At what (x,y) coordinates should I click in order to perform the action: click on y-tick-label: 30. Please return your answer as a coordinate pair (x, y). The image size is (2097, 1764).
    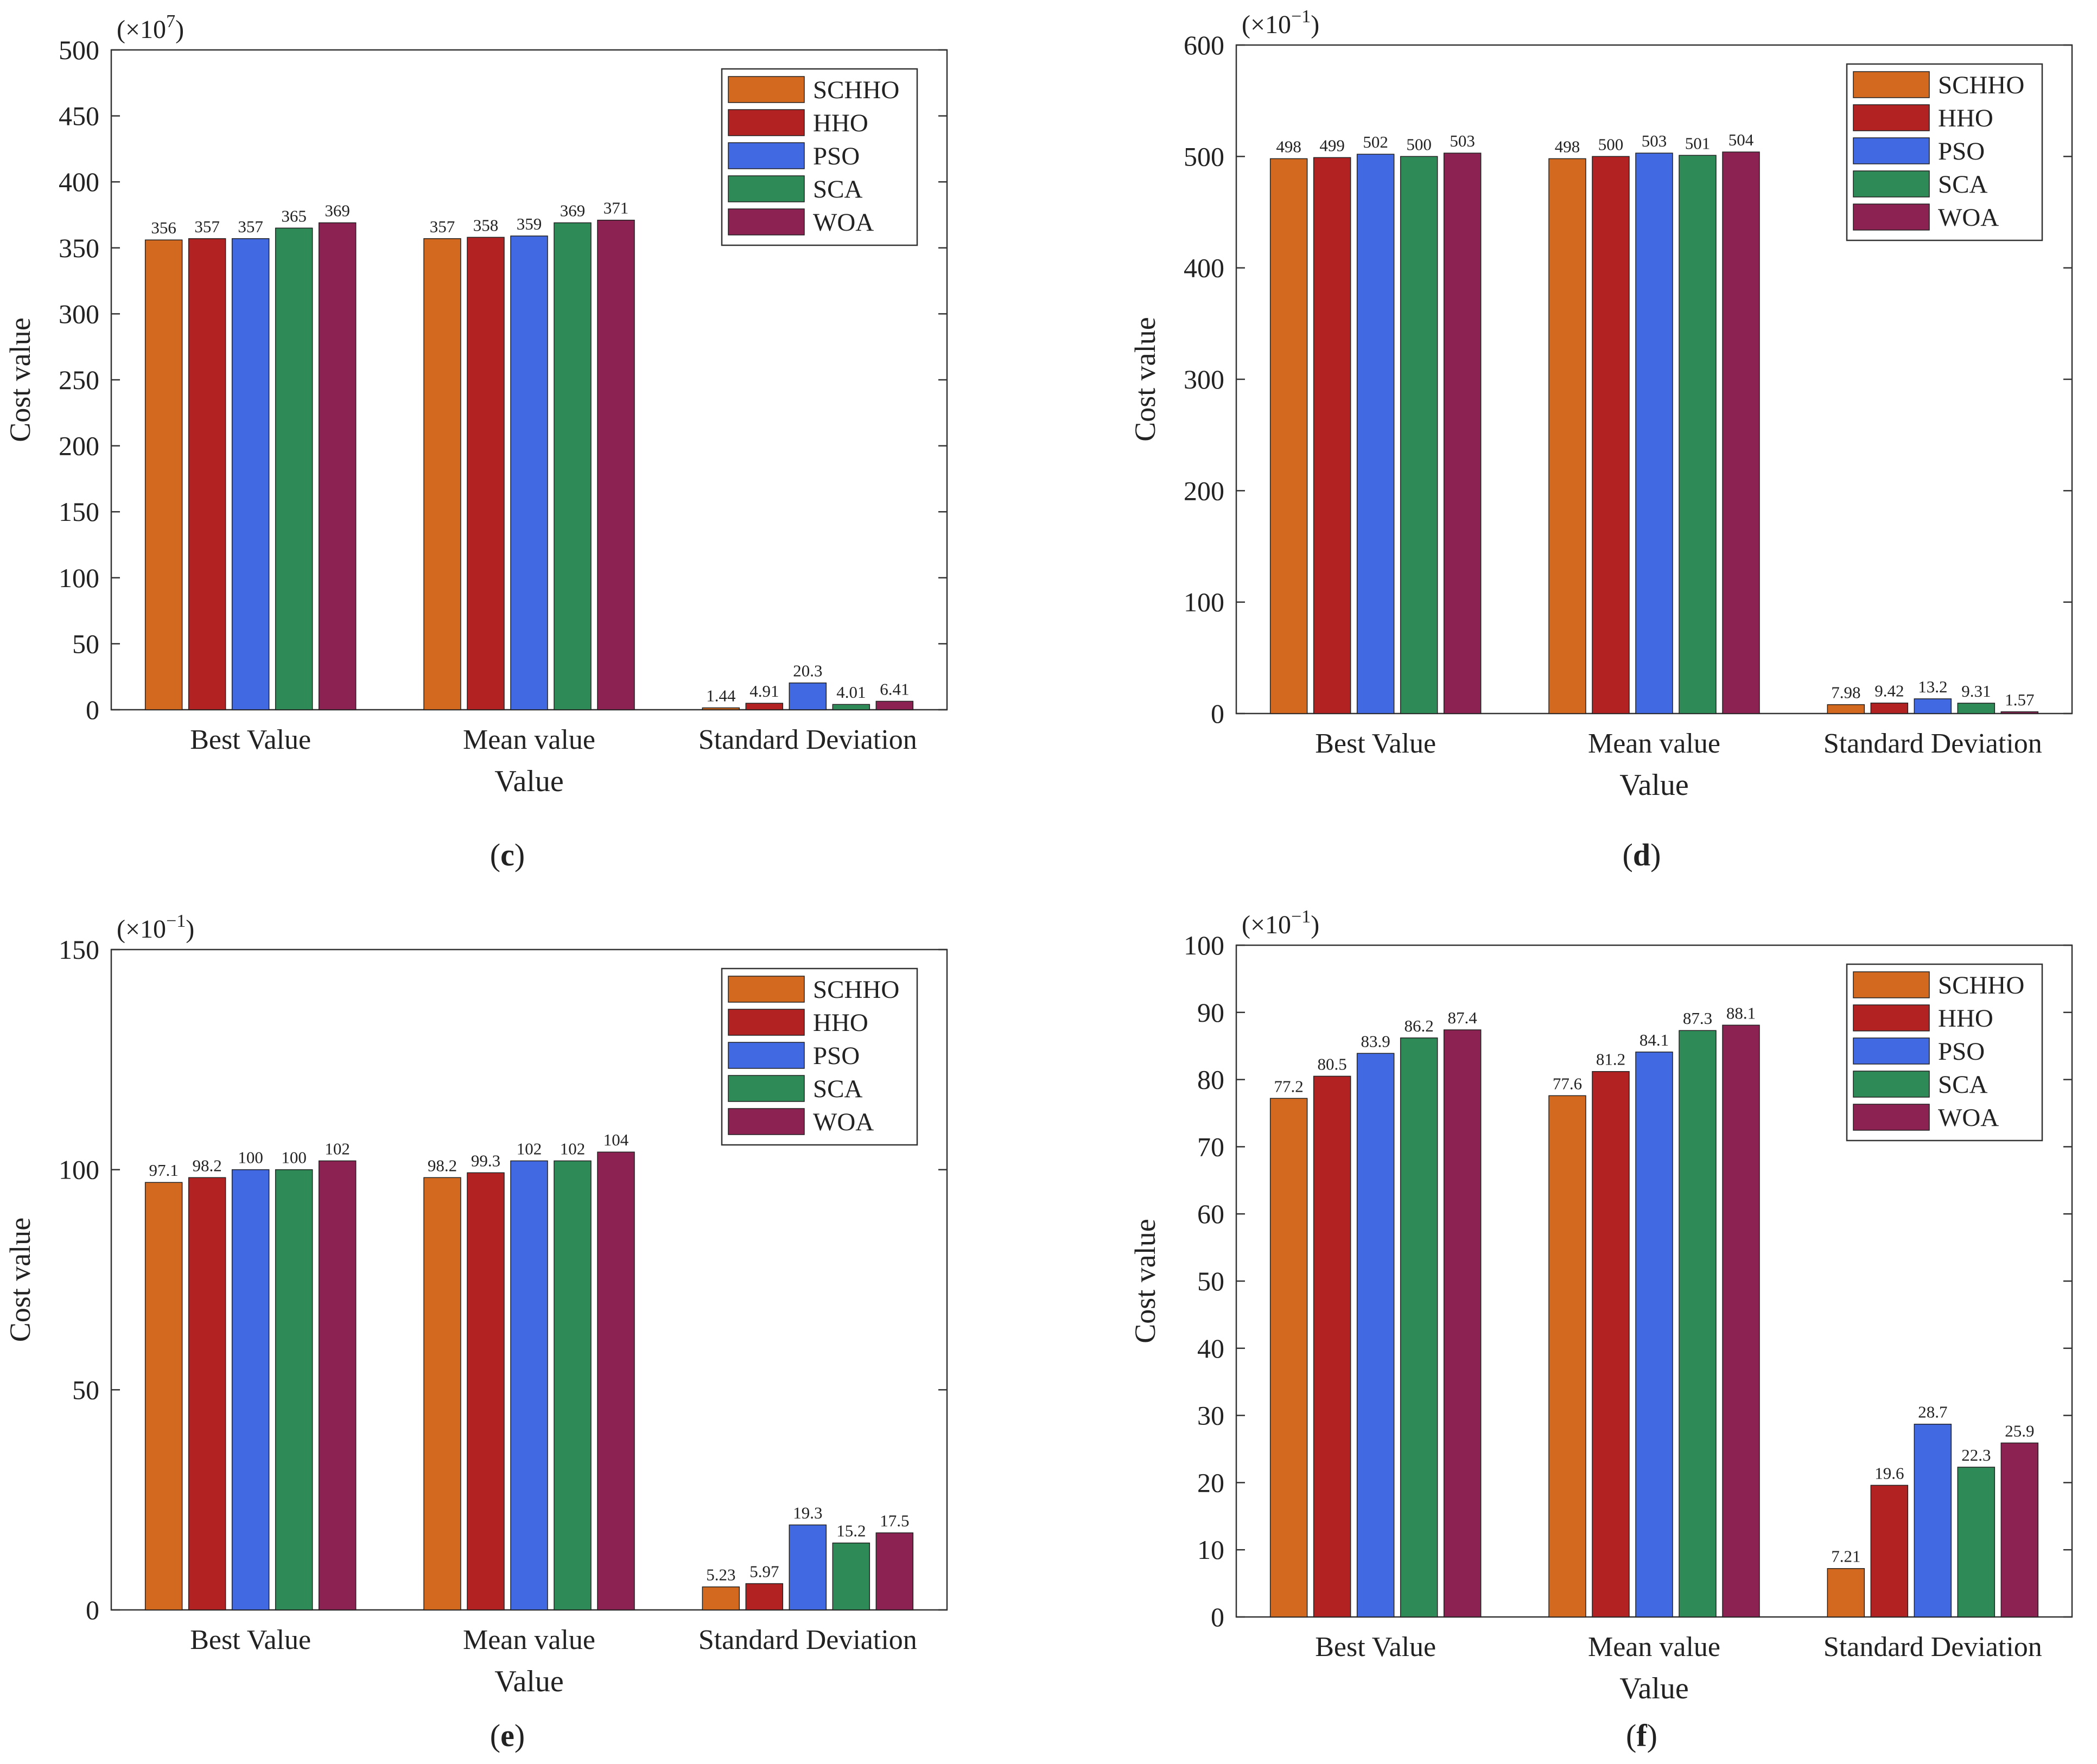
    Looking at the image, I should click on (1211, 1415).